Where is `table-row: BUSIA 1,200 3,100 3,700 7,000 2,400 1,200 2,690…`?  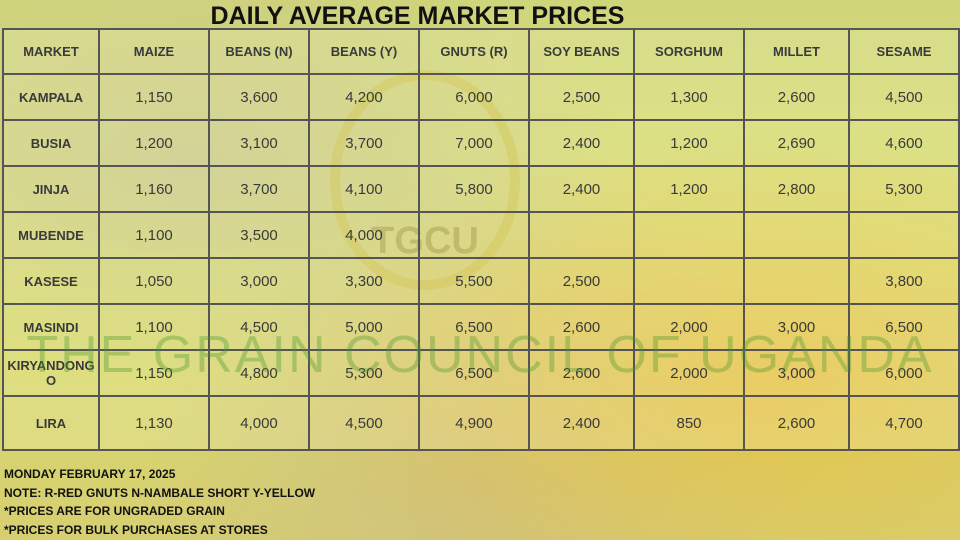
table-row: BUSIA 1,200 3,100 3,700 7,000 2,400 1,200 2,690… is located at coordinates (481, 143).